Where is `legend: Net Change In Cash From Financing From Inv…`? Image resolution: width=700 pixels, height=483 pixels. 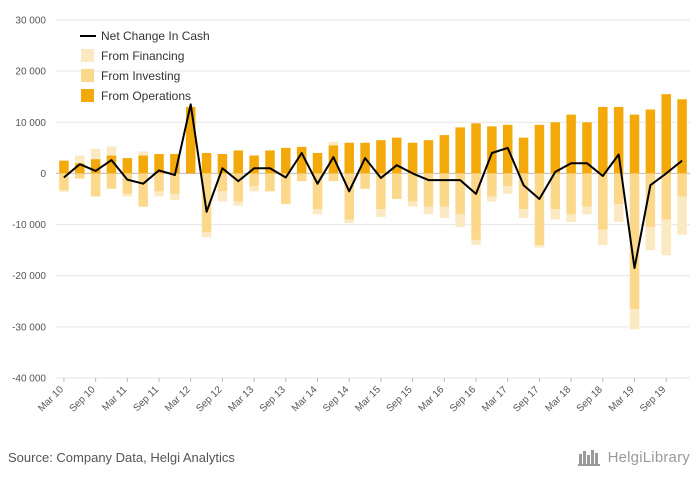
legend: Net Change In Cash From Financing From Inv… is located at coordinates (145, 66).